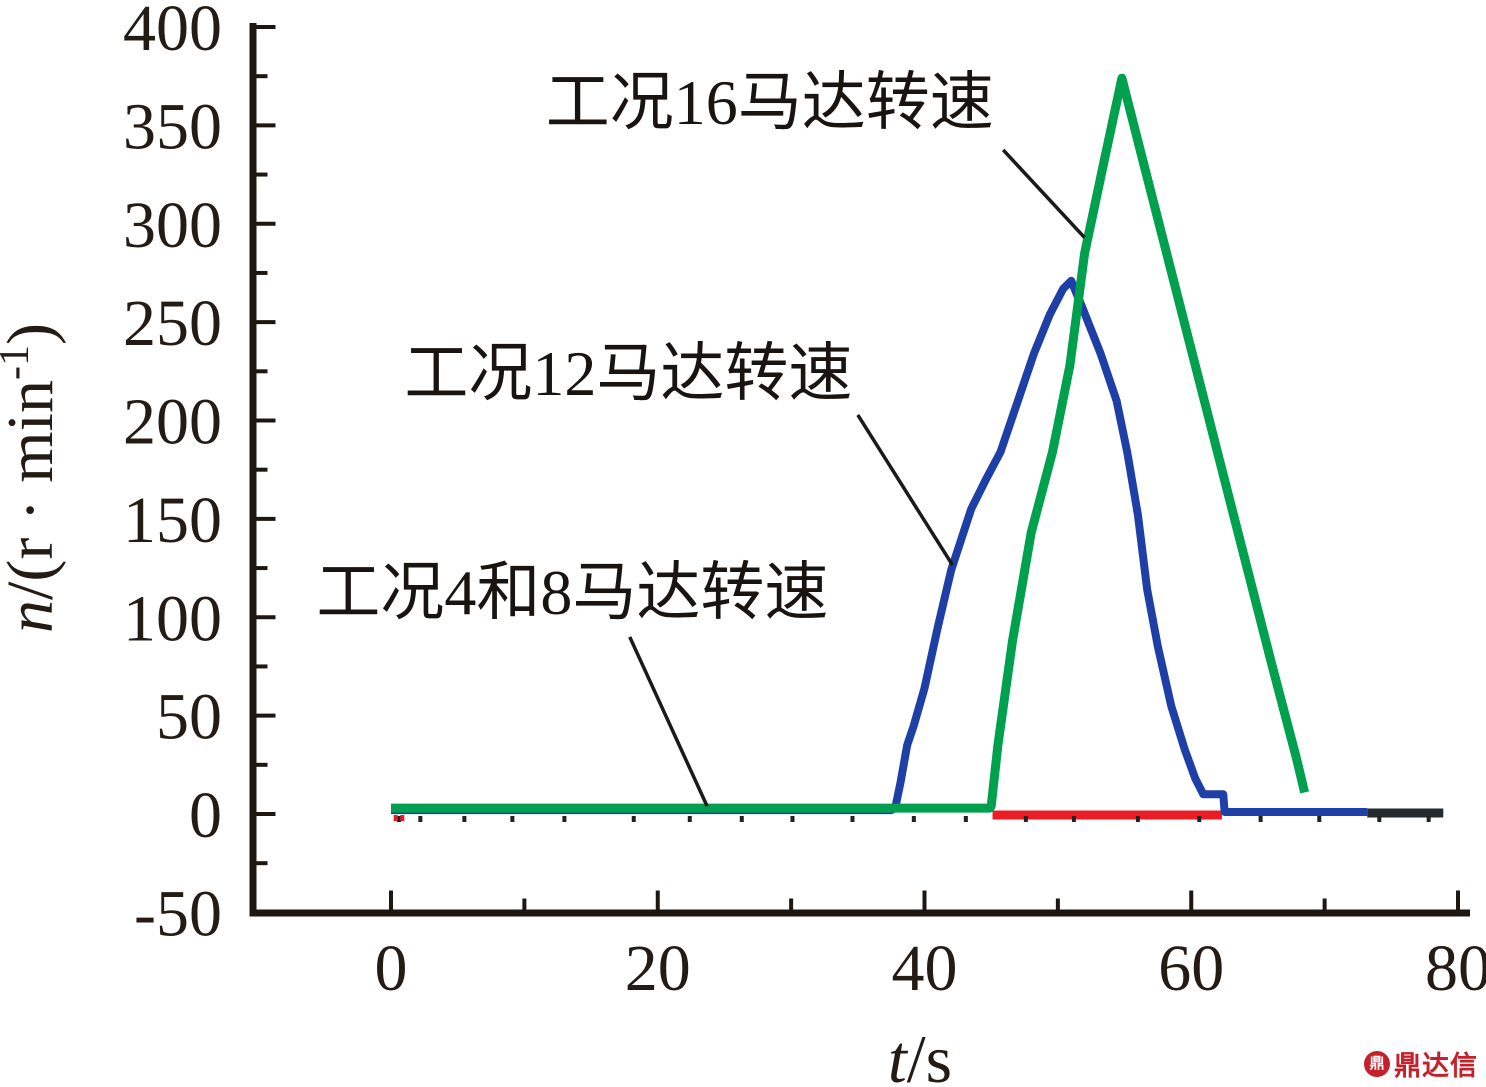 This screenshot has height=1087, width=1486. What do you see at coordinates (172, 323) in the screenshot?
I see `y-tick-label: 250` at bounding box center [172, 323].